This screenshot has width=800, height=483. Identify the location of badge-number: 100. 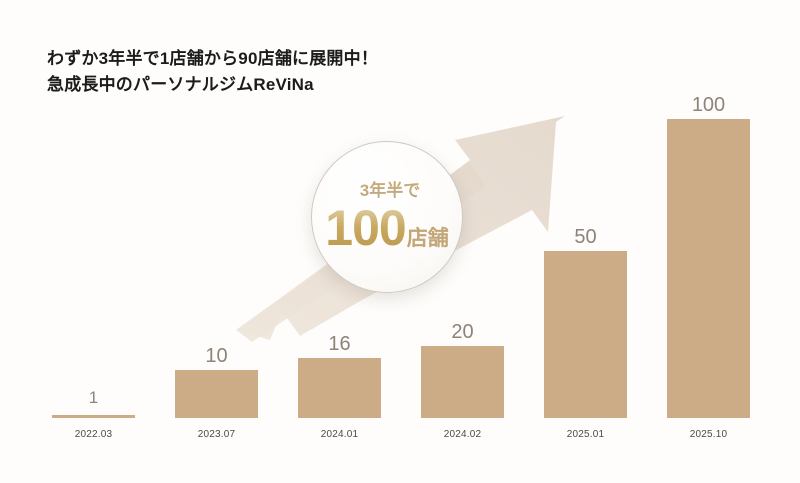
(365, 228).